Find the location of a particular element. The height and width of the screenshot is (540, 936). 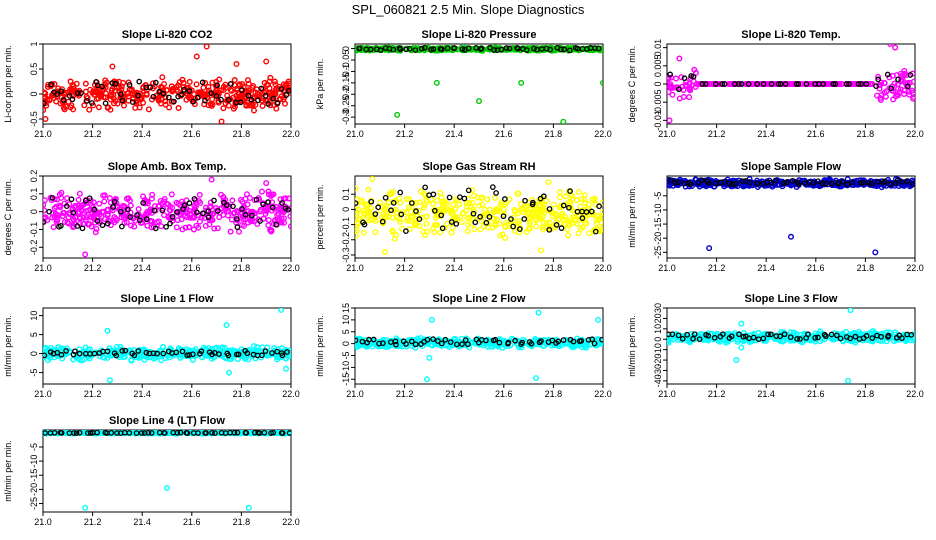

y-axis-label: ml/min per min. is located at coordinates (320, 346).